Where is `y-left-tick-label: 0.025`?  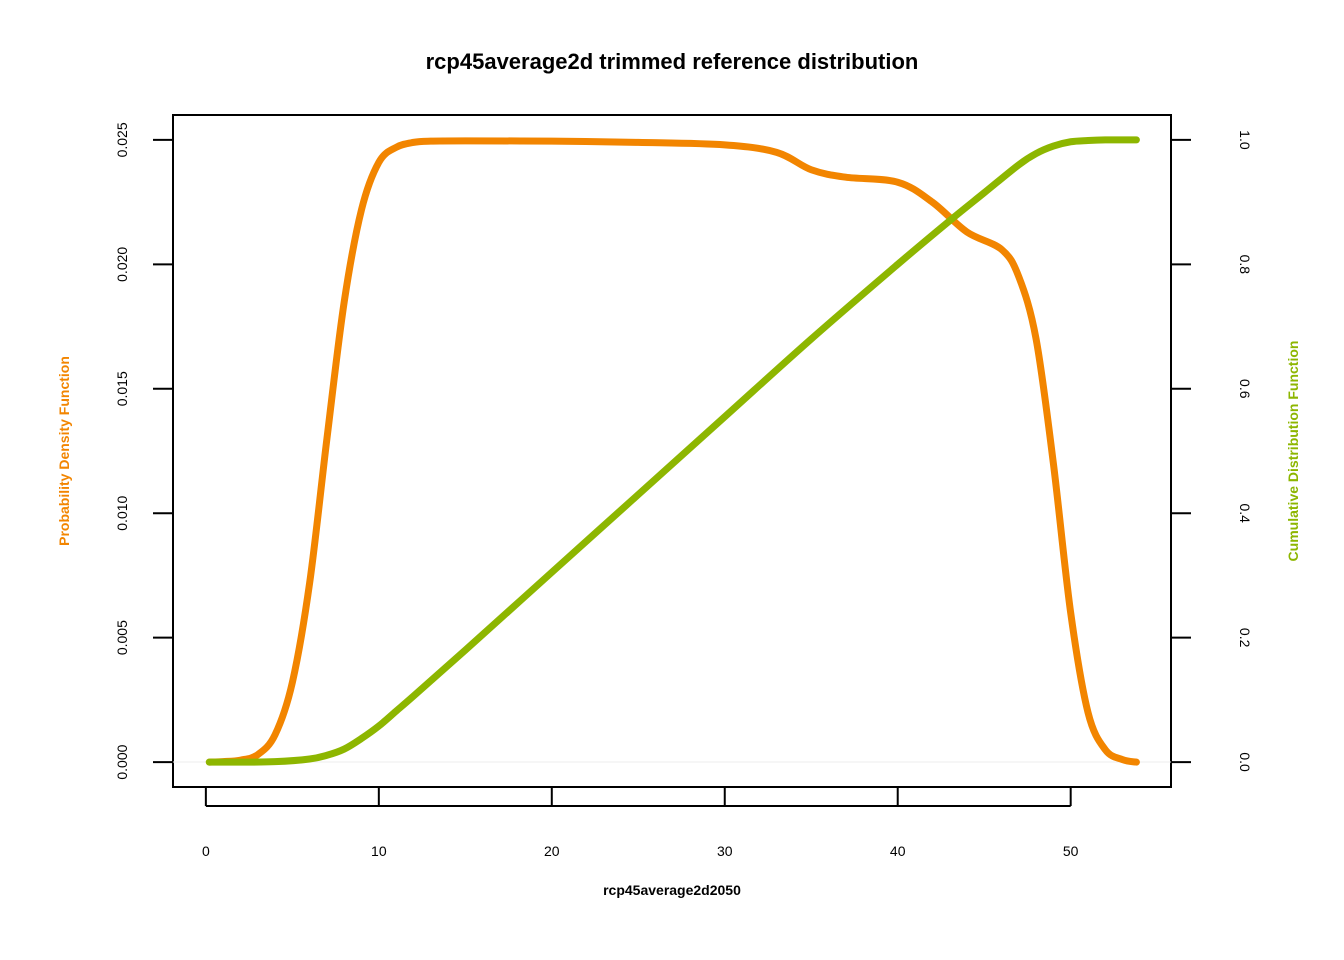
y-left-tick-label: 0.025 is located at coordinates (122, 139).